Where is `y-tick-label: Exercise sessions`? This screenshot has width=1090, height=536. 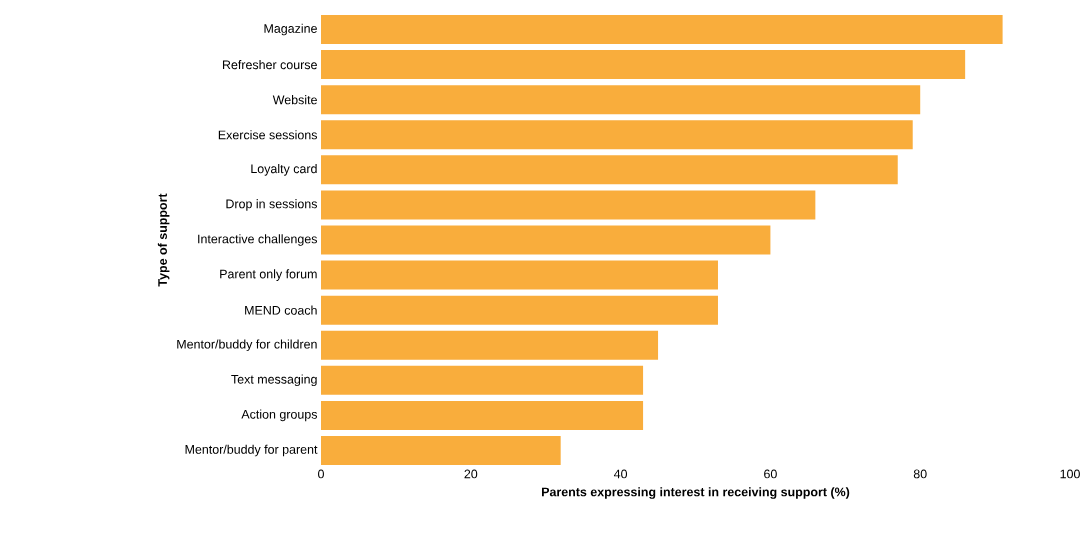 y-tick-label: Exercise sessions is located at coordinates (268, 135).